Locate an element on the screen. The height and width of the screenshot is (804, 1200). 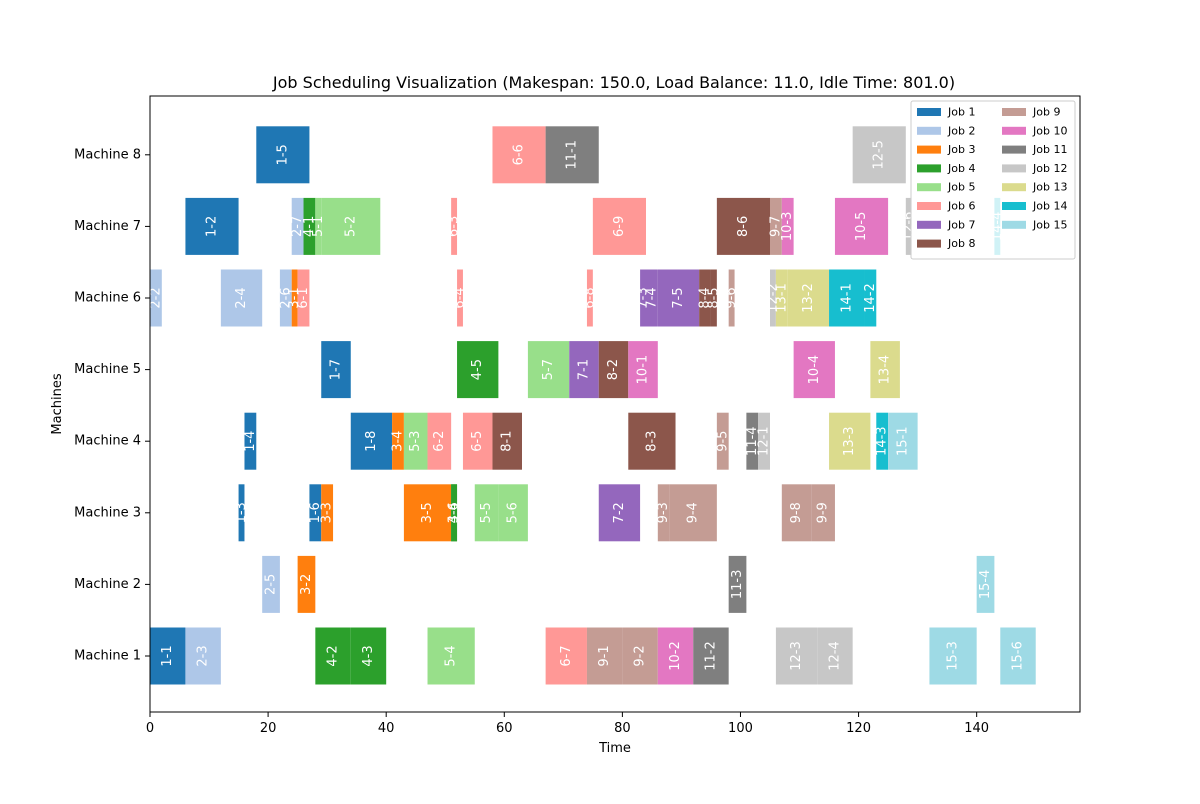
task-label-10-3: 10-3 is located at coordinates (787, 227).